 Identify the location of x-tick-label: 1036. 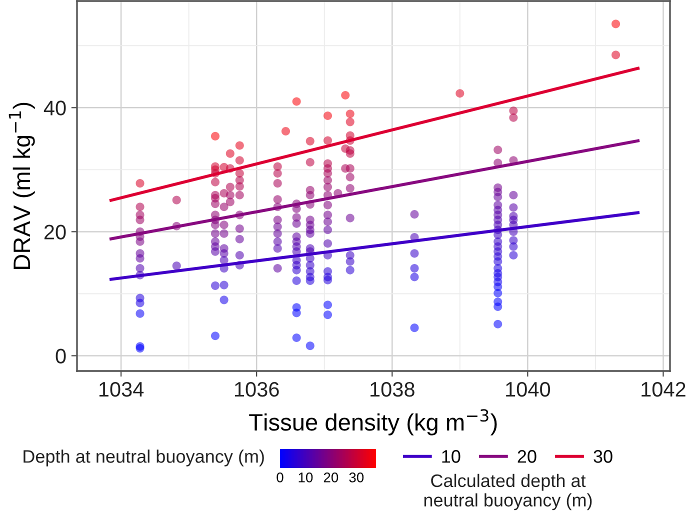
(257, 389).